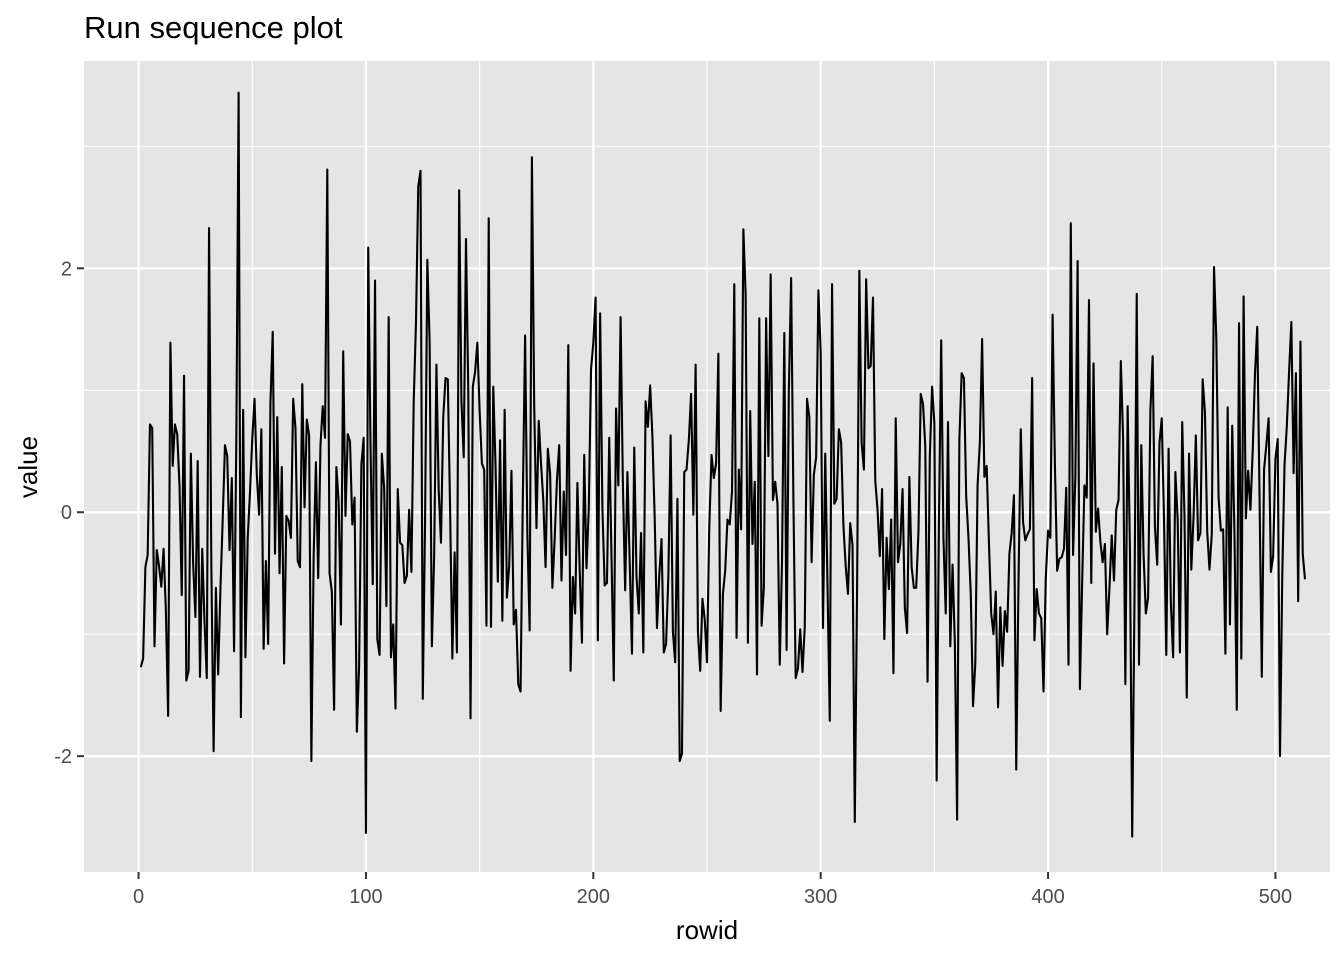  Describe the element at coordinates (138, 897) in the screenshot. I see `x-tick-label: 0` at that location.